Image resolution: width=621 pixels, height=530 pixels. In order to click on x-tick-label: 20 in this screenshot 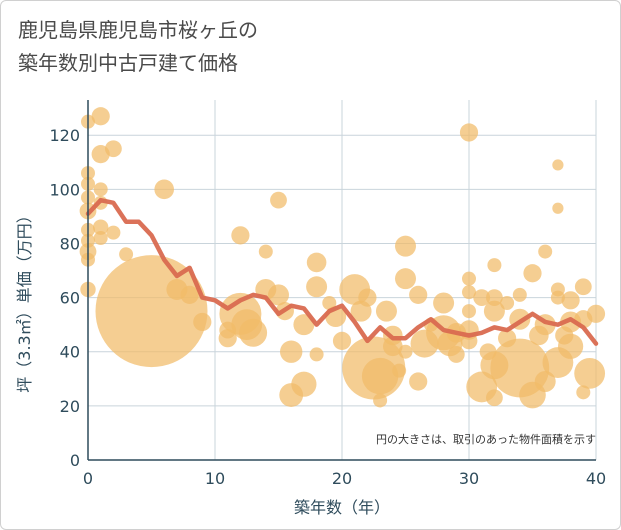, I will do `click(342, 478)`.